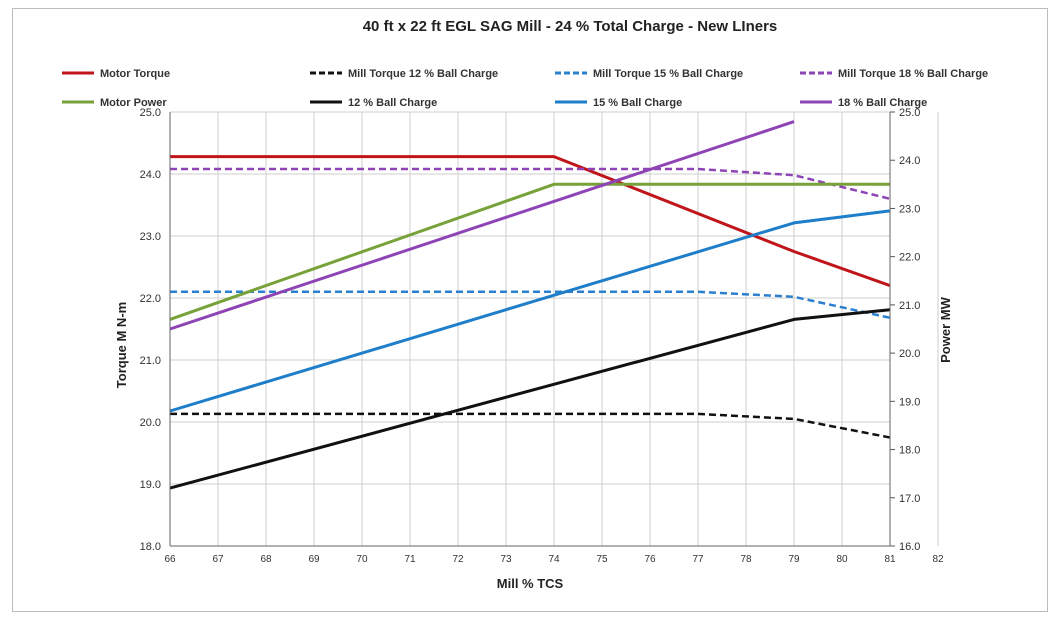 This screenshot has height=624, width=1057. Describe the element at coordinates (602, 559) in the screenshot. I see `x-tick-label: 75` at that location.